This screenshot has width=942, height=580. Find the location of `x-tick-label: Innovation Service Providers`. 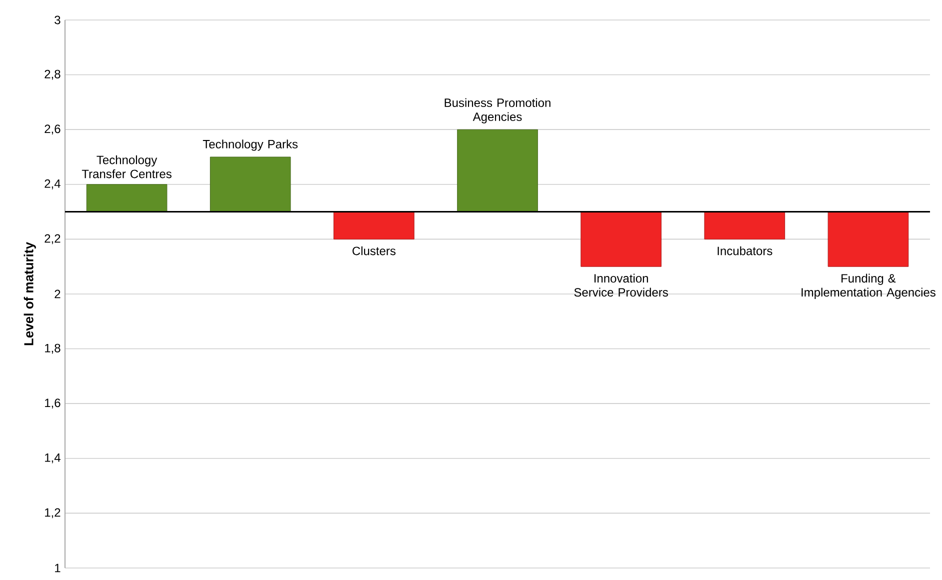

x-tick-label: Innovation Service Providers is located at coordinates (621, 285).